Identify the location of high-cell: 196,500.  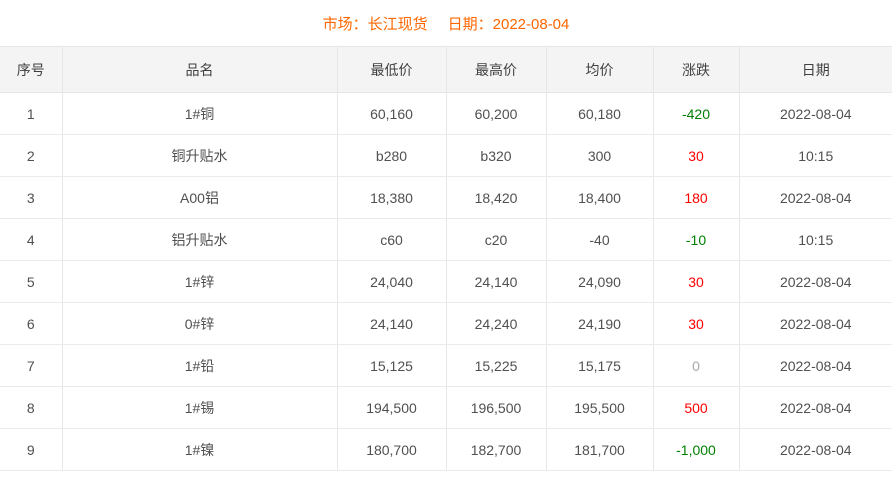
(495, 407).